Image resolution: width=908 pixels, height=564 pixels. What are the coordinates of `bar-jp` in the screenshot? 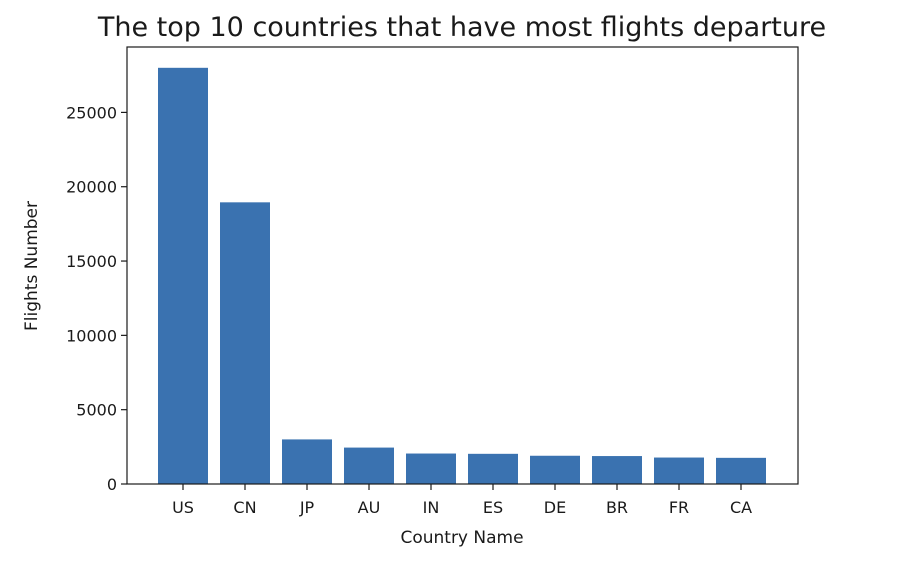 It's located at (307, 461).